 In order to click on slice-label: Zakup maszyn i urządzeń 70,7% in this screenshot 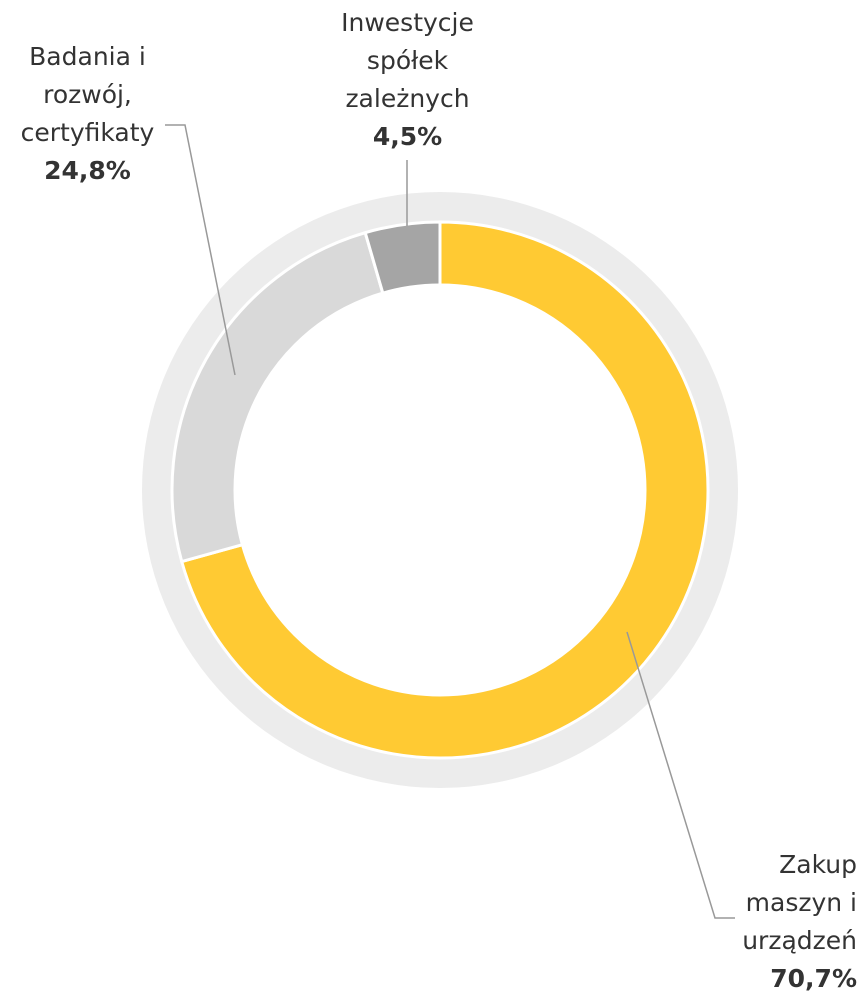, I will do `click(792, 922)`.